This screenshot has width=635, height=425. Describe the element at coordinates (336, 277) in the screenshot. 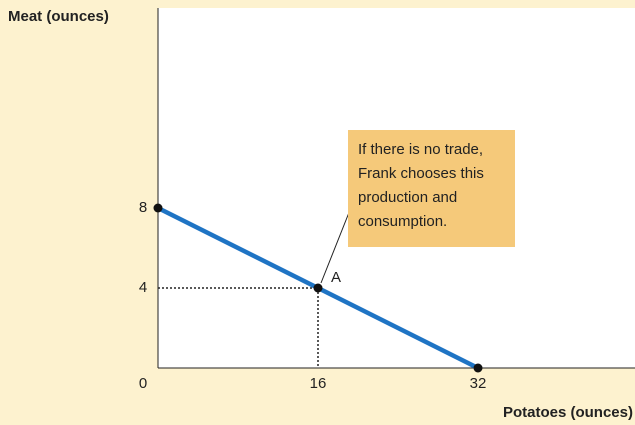

I see `point-label: A` at that location.